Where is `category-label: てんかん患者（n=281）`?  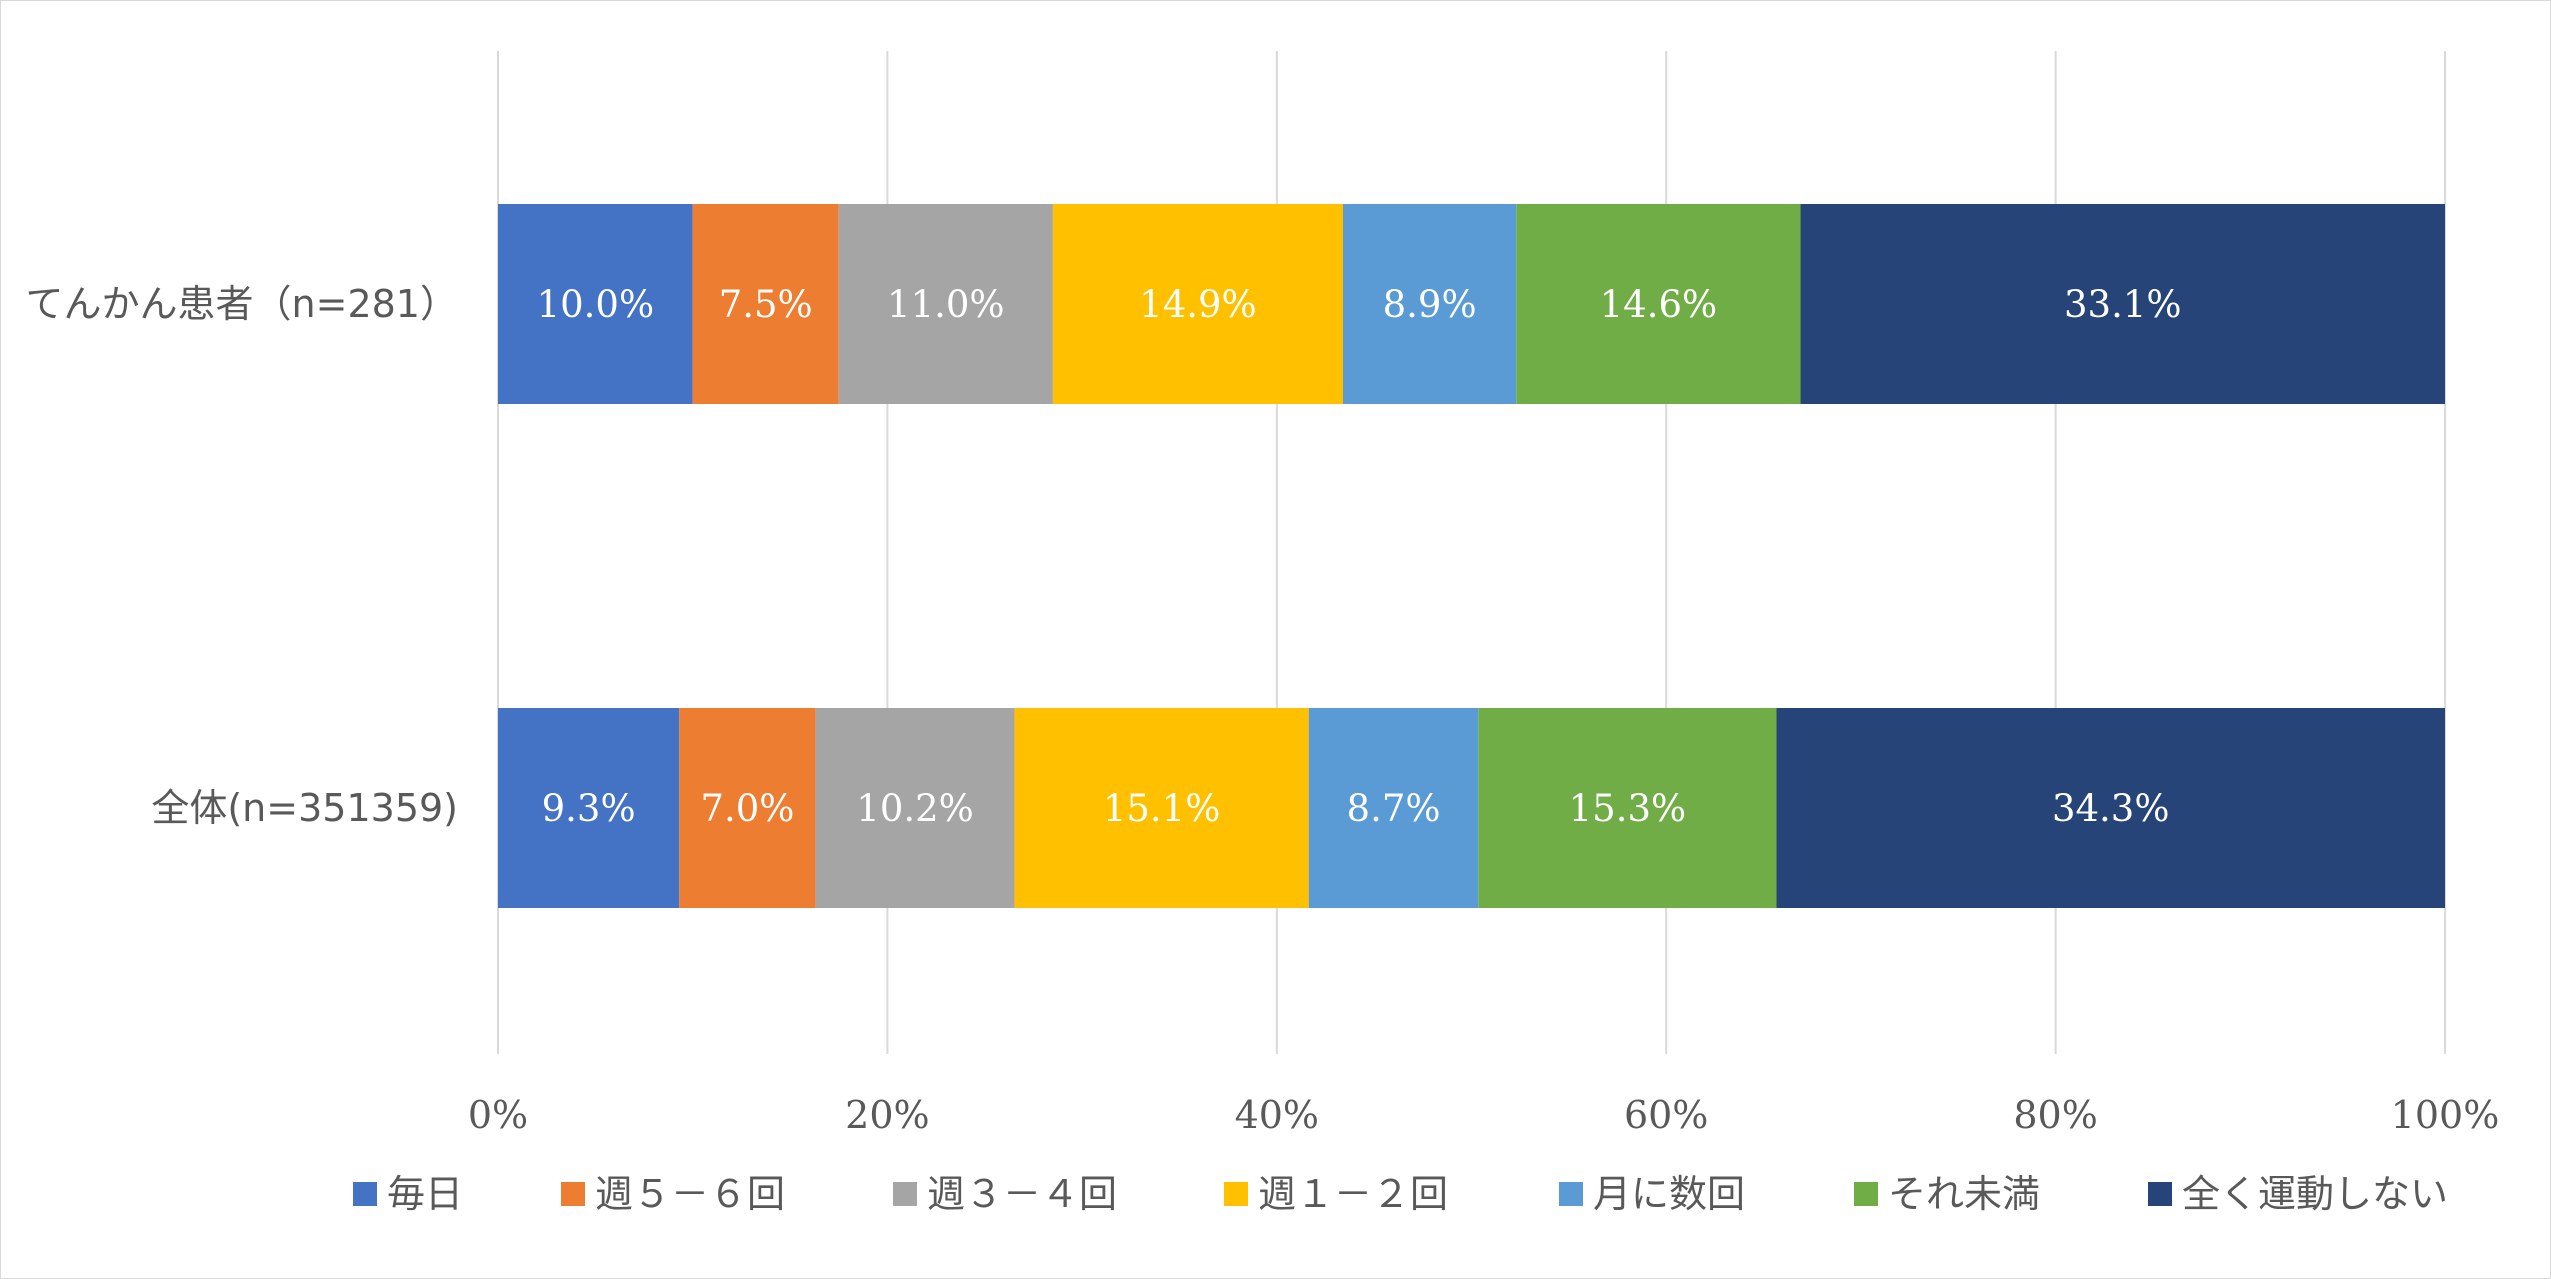 category-label: てんかん患者（n=281） is located at coordinates (242, 304).